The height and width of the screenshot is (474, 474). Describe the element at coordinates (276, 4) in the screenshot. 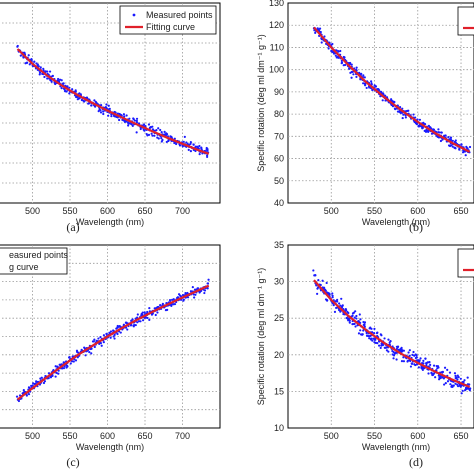

I see `y-tick-label: 130` at that location.